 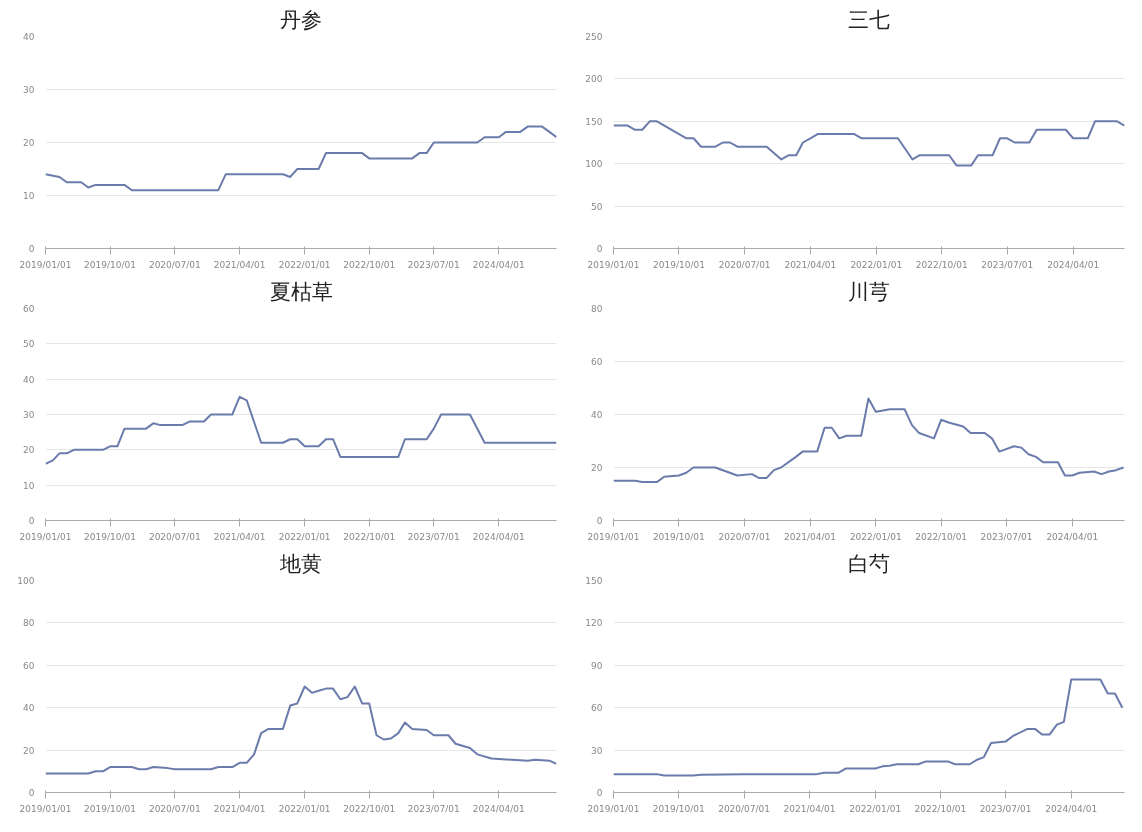 I want to click on chart-title: 地黄, so click(x=300, y=563).